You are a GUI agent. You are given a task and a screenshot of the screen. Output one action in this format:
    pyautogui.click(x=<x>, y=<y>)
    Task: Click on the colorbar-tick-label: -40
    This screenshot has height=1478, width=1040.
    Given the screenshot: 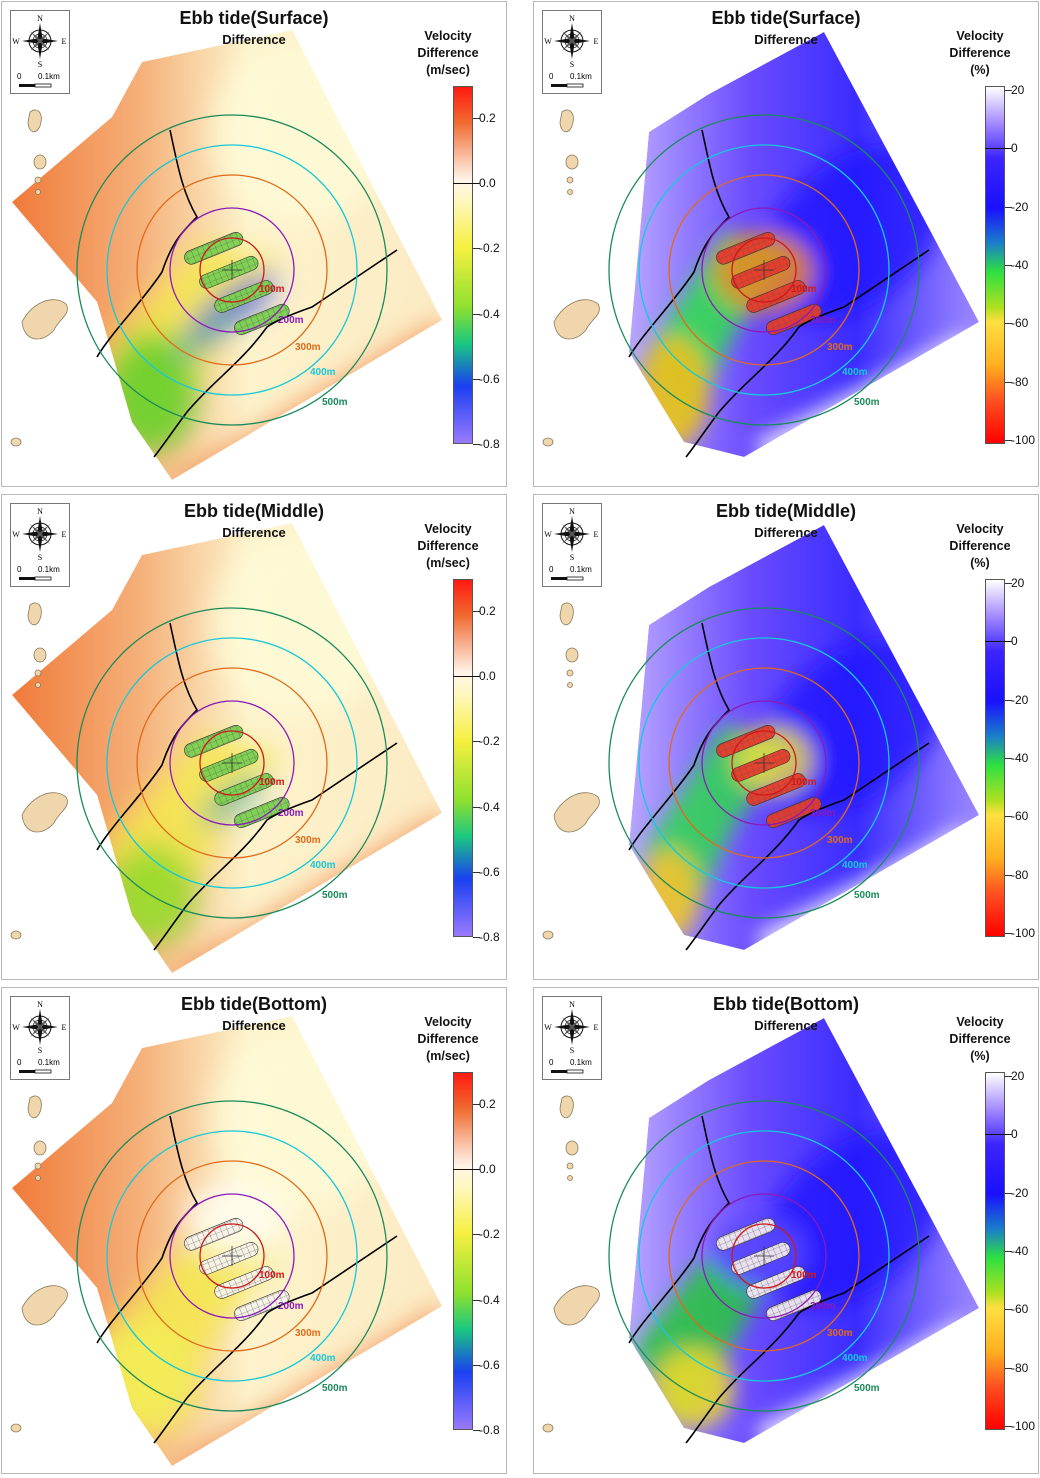 What is the action you would take?
    pyautogui.click(x=1020, y=1251)
    